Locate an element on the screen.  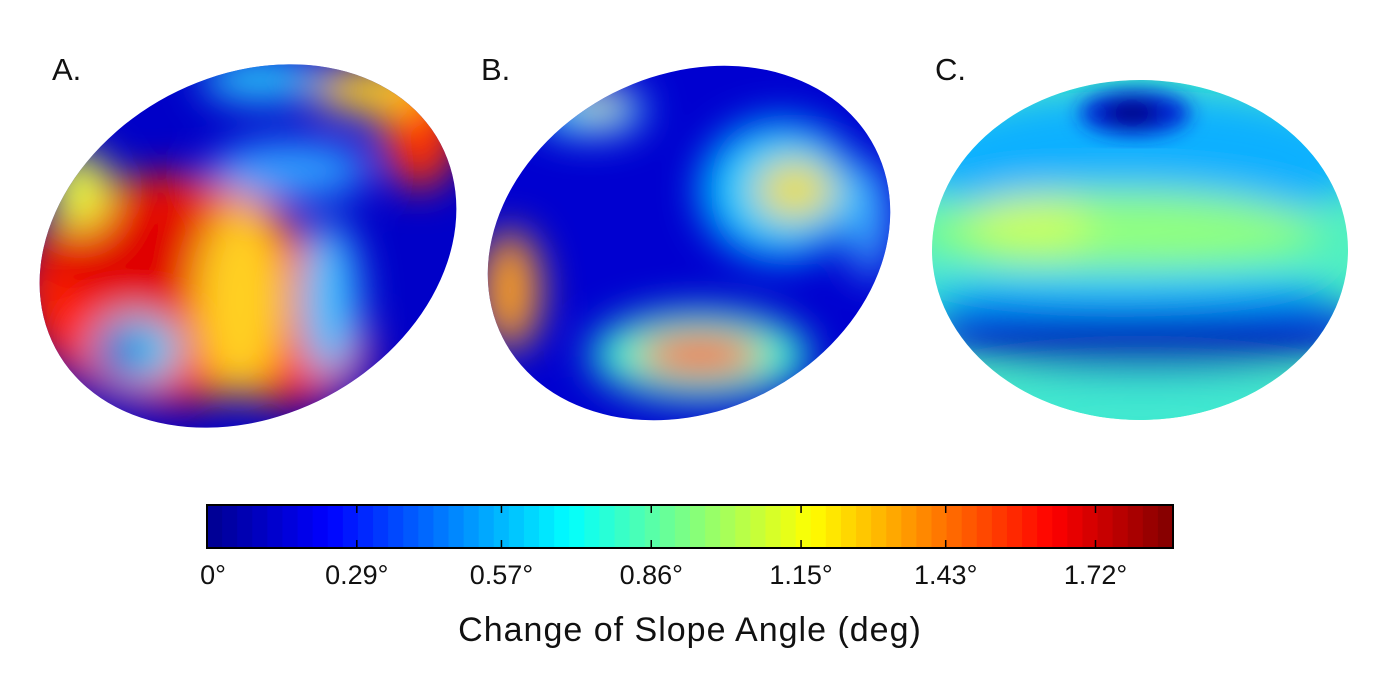
colorbar-title: Change of Slope Angle (deg) is located at coordinates (690, 630).